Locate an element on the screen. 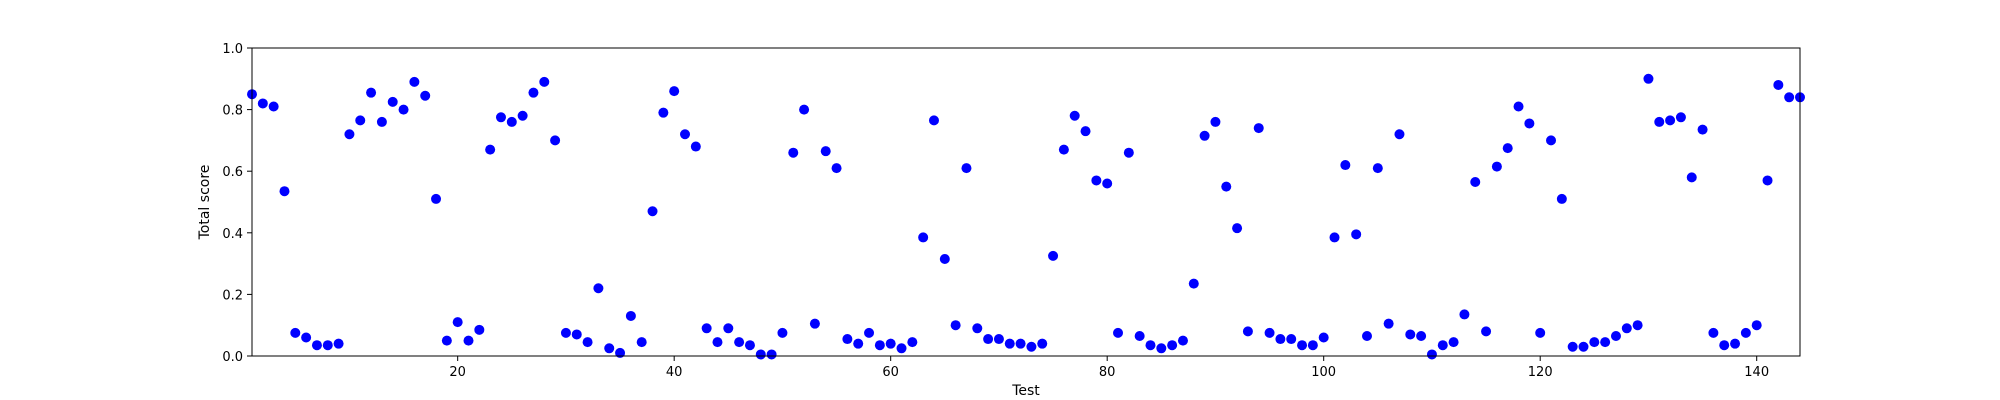  x-tick-label: 120 is located at coordinates (1540, 372).